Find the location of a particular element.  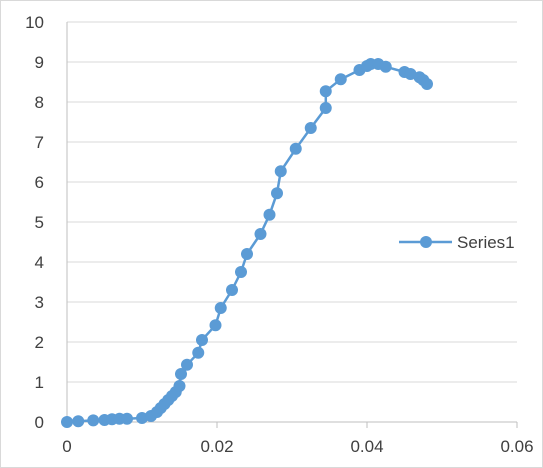

legend: Series1 is located at coordinates (457, 242).